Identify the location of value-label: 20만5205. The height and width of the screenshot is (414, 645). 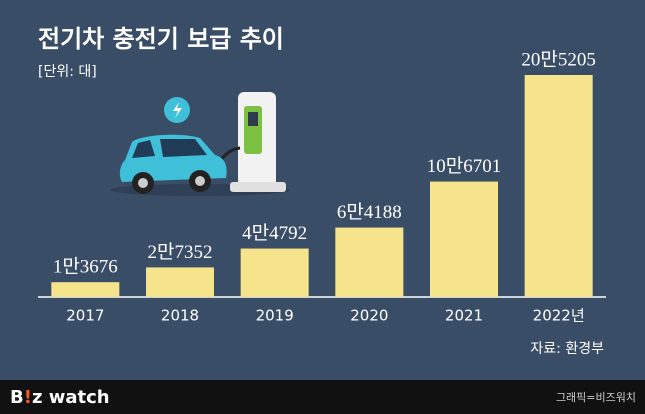
(558, 59).